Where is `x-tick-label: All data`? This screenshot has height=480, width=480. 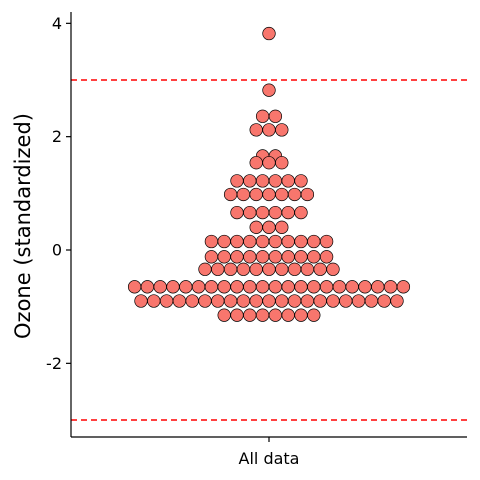 x-tick-label: All data is located at coordinates (269, 458).